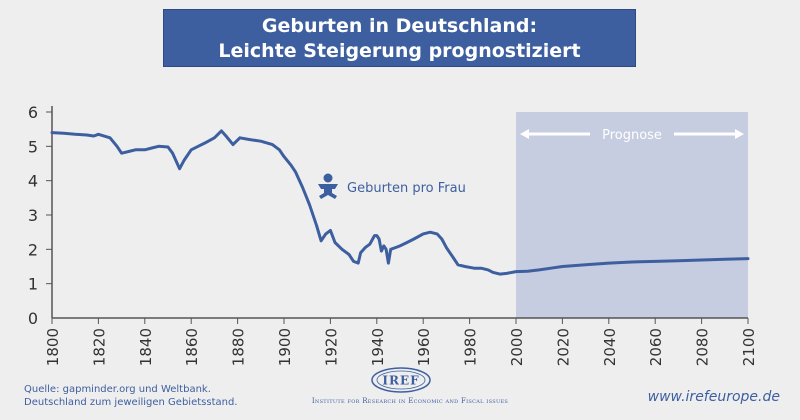 The height and width of the screenshot is (420, 800). I want to click on source-line-2: Deutschland zum jeweiligen Gebietsstand., so click(131, 402).